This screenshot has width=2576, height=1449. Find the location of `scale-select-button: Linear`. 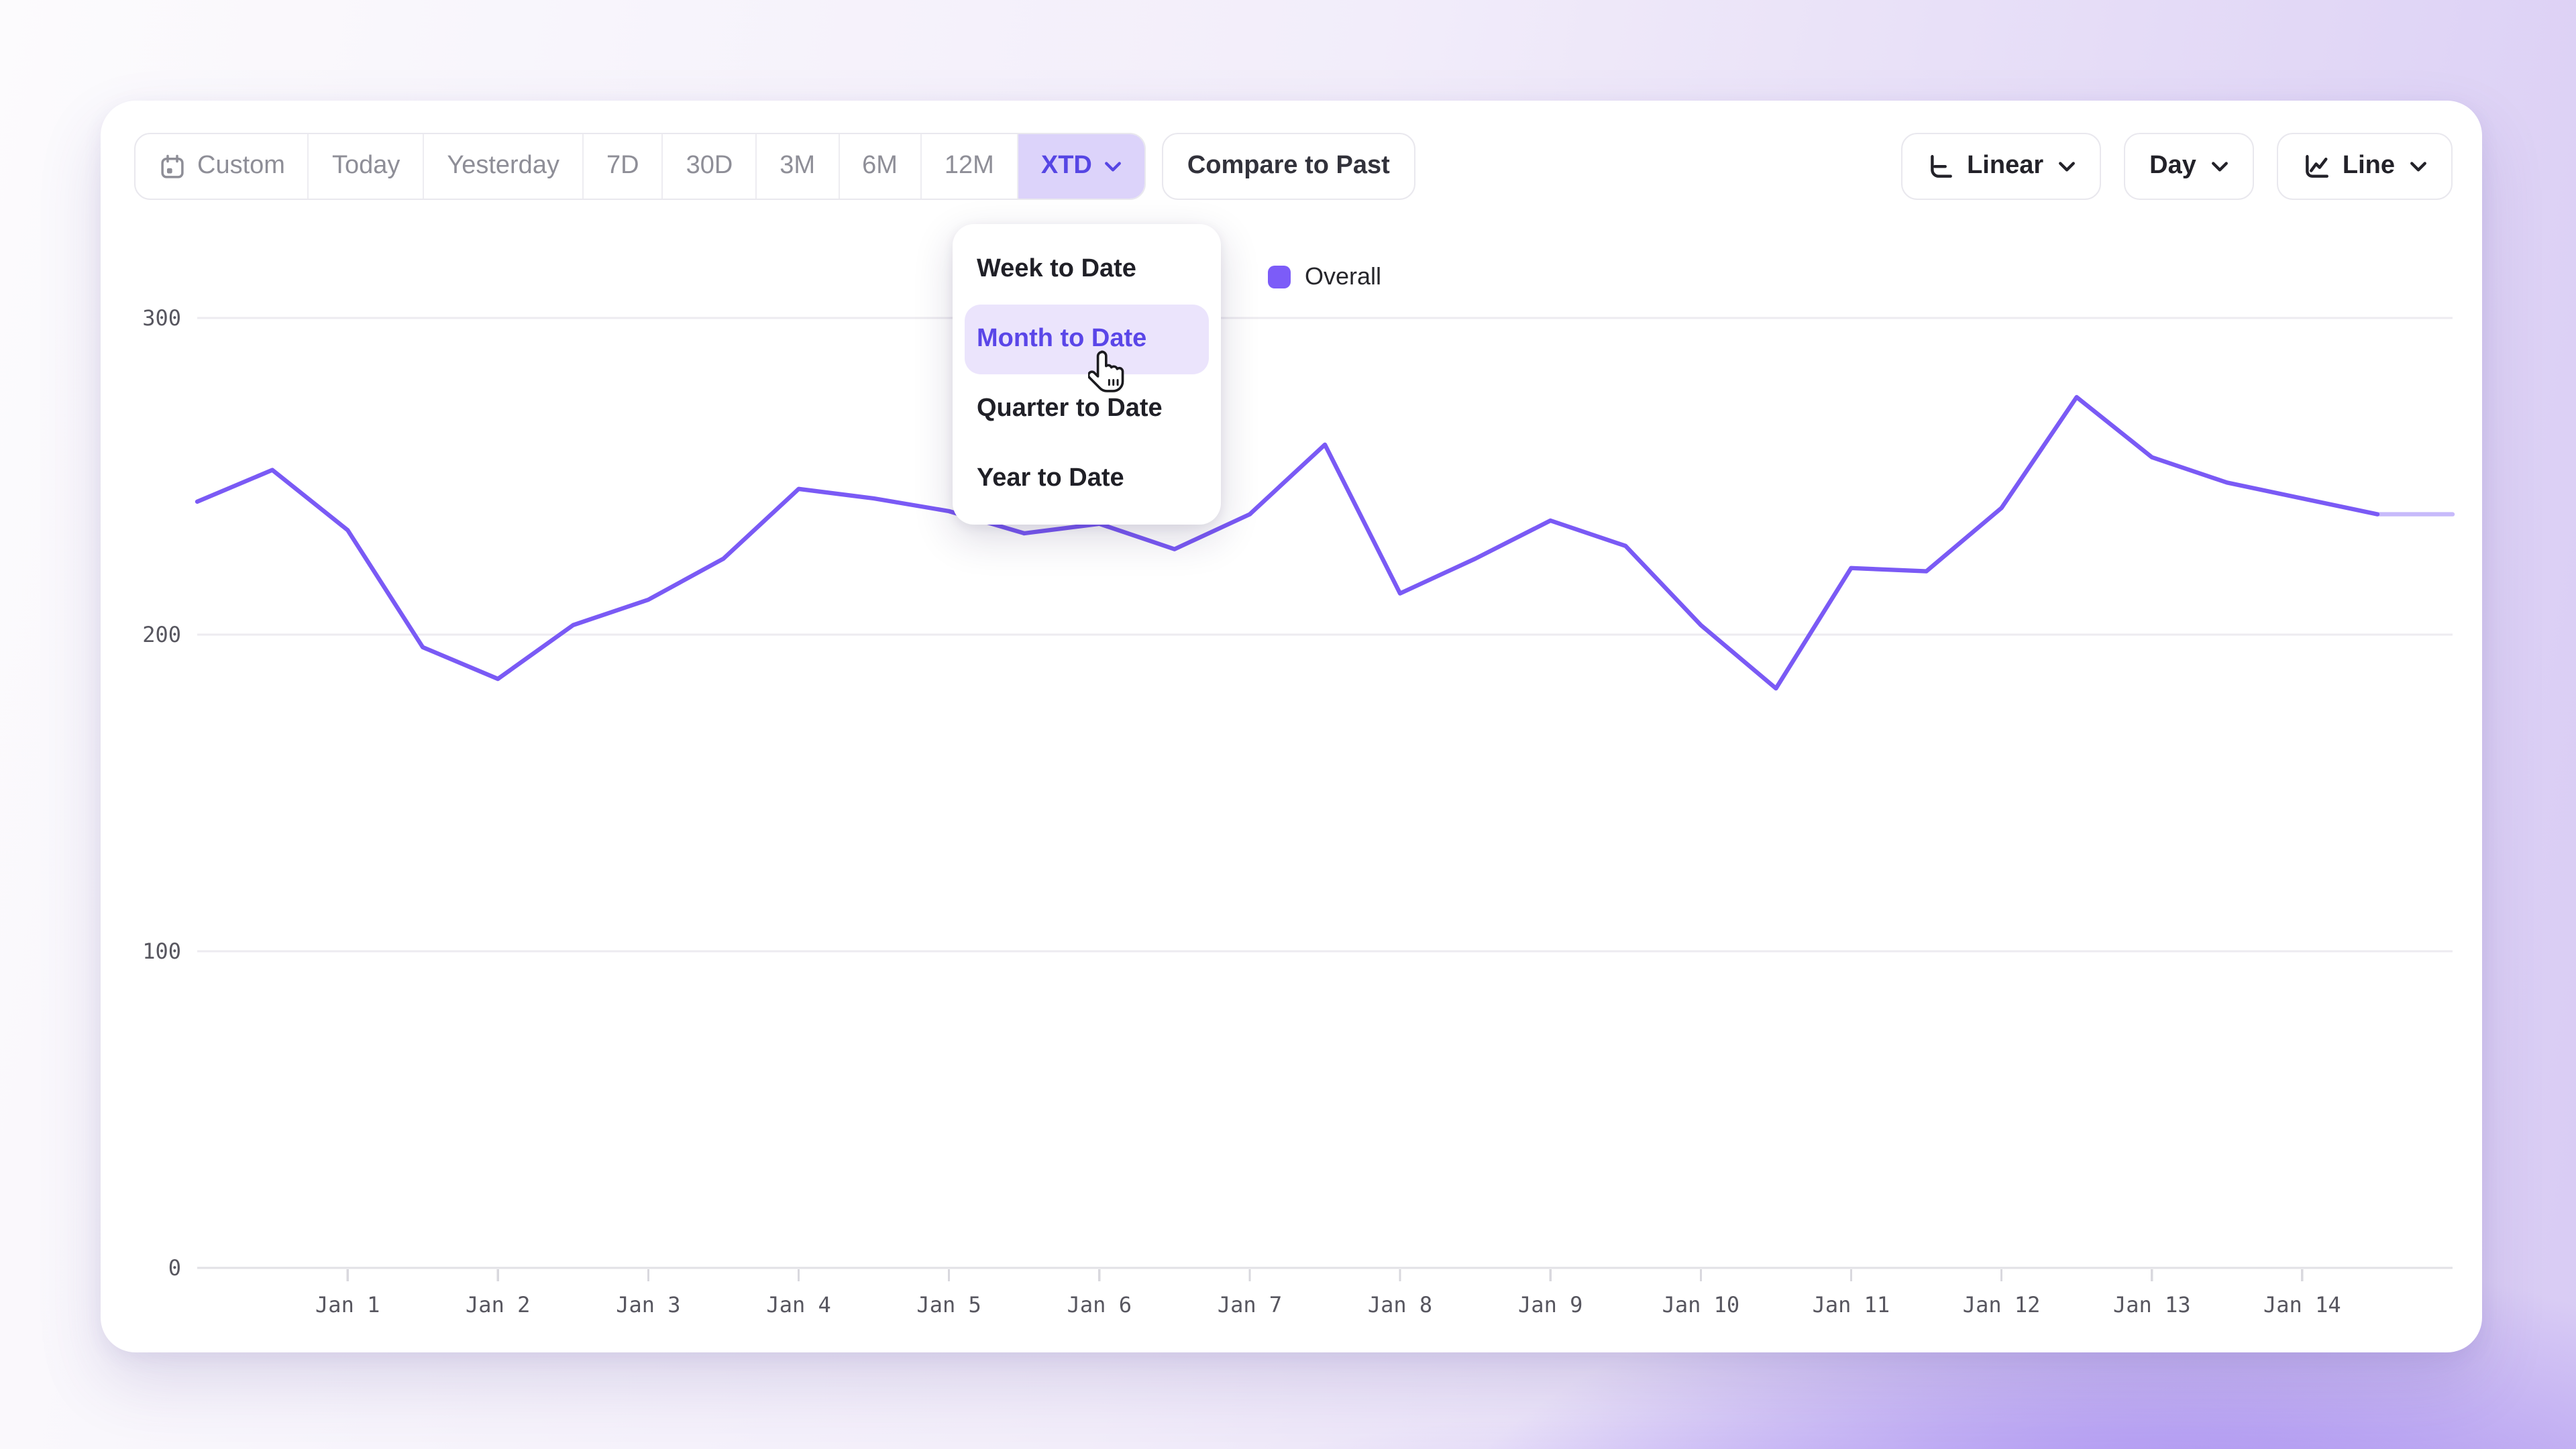

scale-select-button: Linear is located at coordinates (2001, 166).